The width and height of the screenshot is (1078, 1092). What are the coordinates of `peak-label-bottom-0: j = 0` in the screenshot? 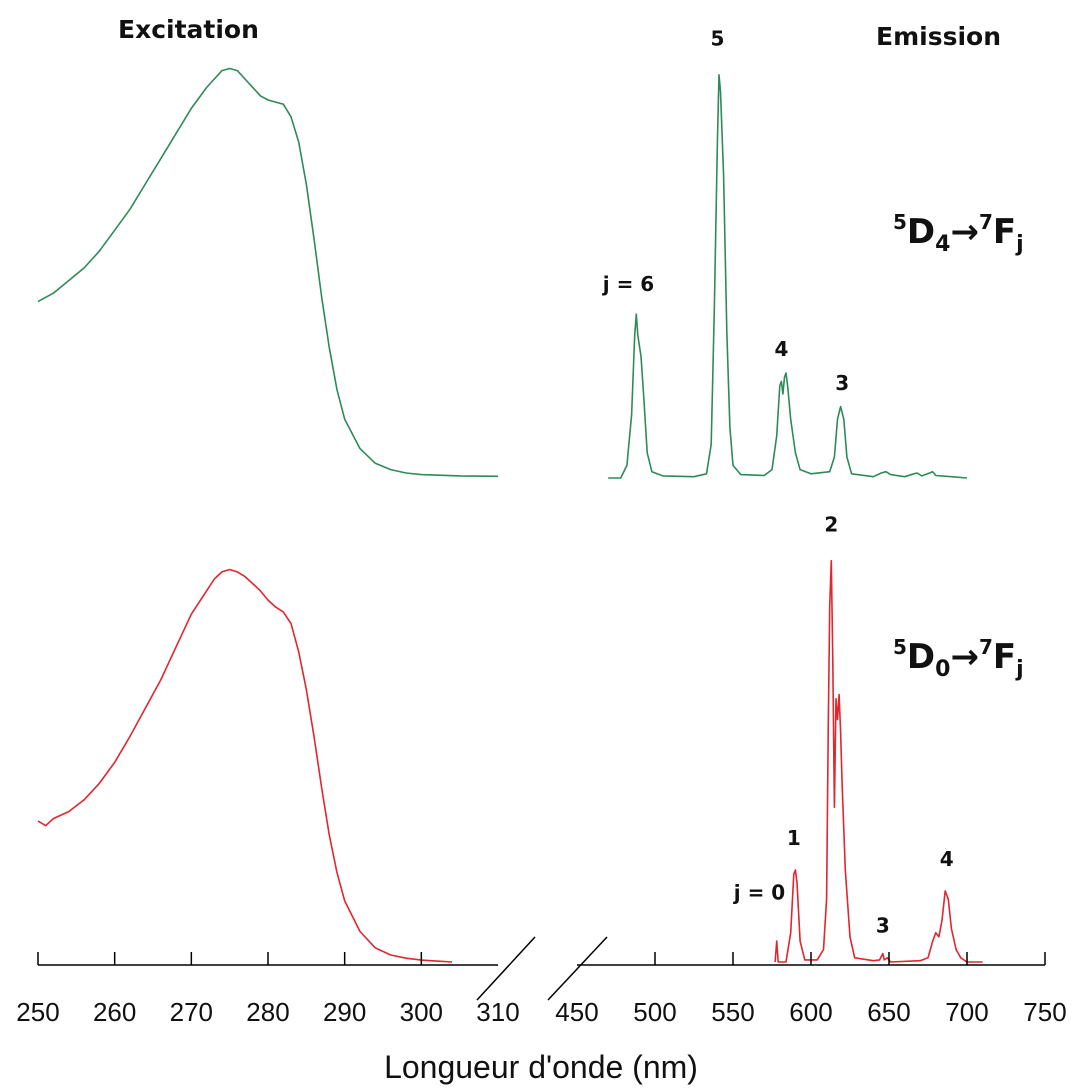 It's located at (759, 892).